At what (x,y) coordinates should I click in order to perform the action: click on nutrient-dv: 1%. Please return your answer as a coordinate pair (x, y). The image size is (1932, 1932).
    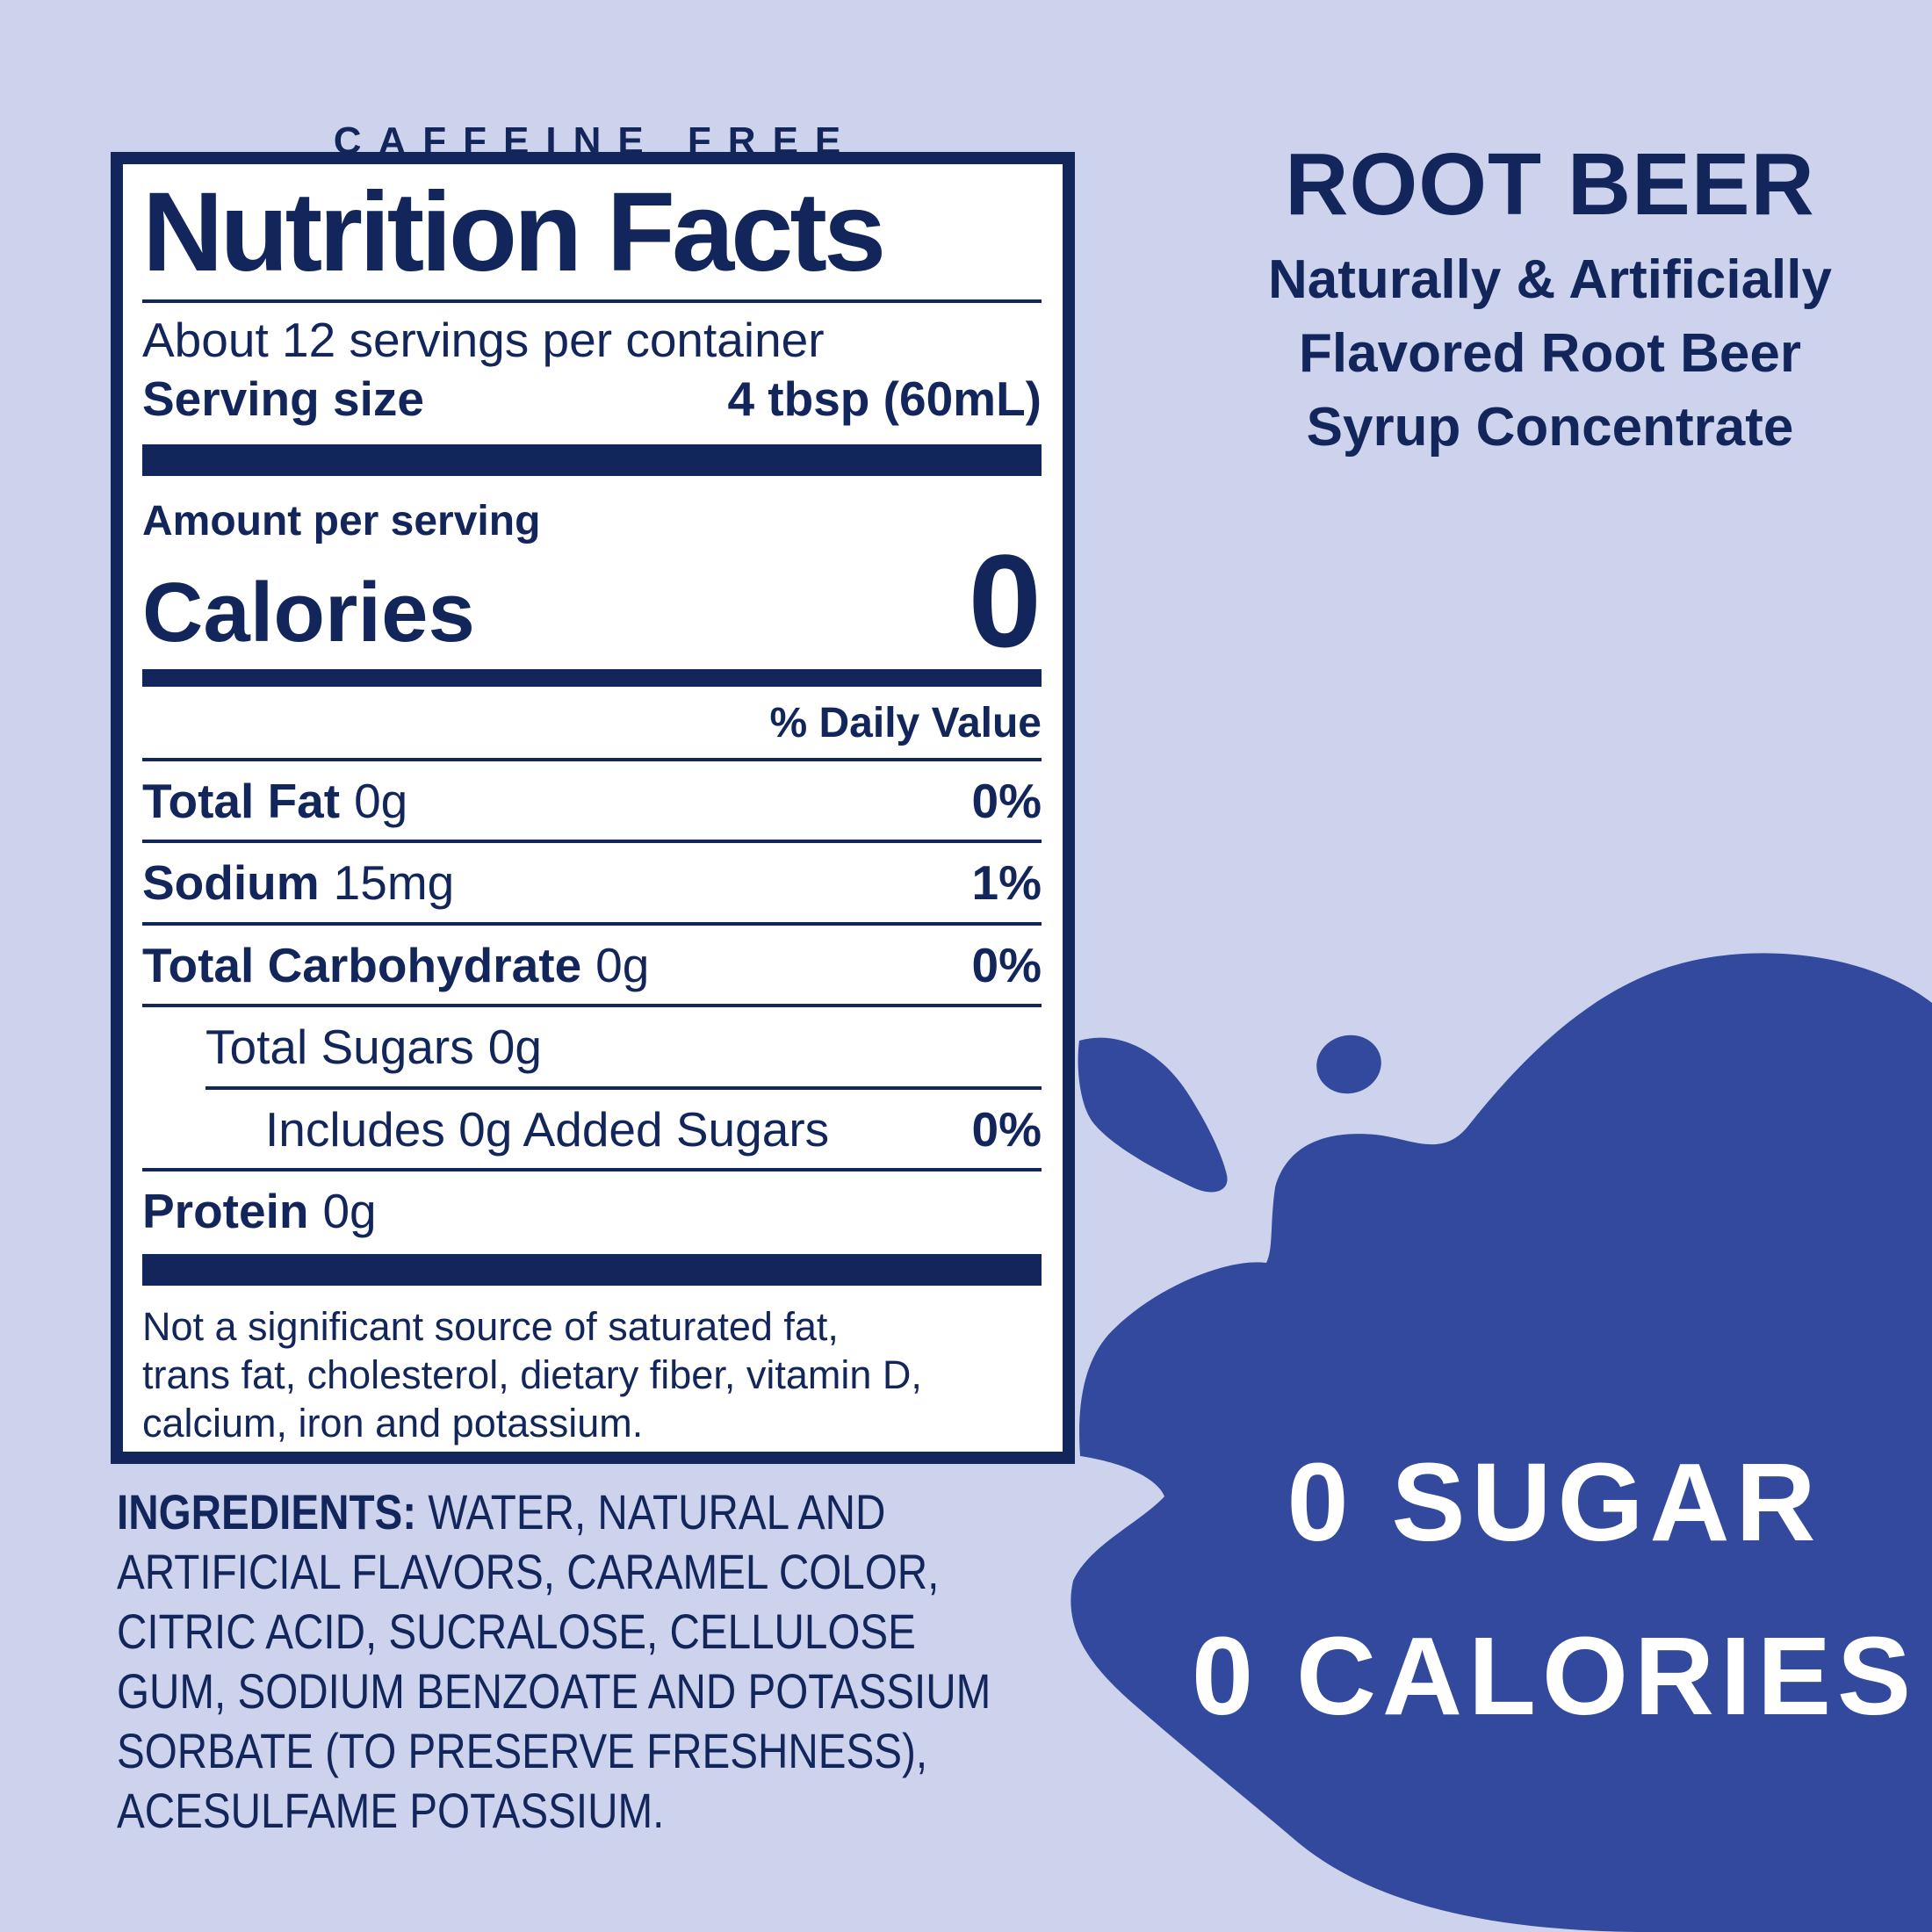
    Looking at the image, I should click on (1007, 883).